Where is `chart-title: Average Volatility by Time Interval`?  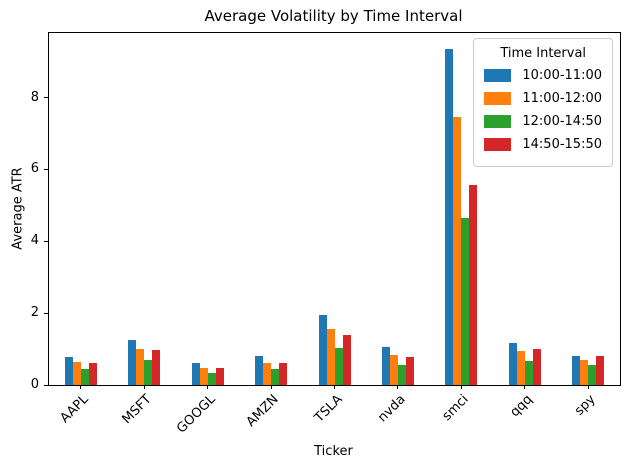
chart-title: Average Volatility by Time Interval is located at coordinates (333, 16).